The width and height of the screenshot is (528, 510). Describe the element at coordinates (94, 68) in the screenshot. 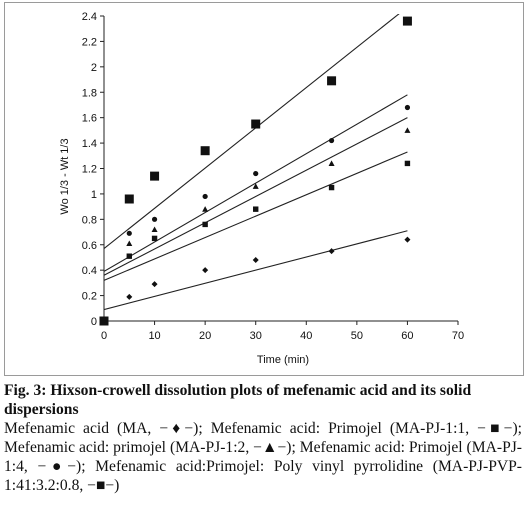

I see `y-tick-label: 2` at that location.